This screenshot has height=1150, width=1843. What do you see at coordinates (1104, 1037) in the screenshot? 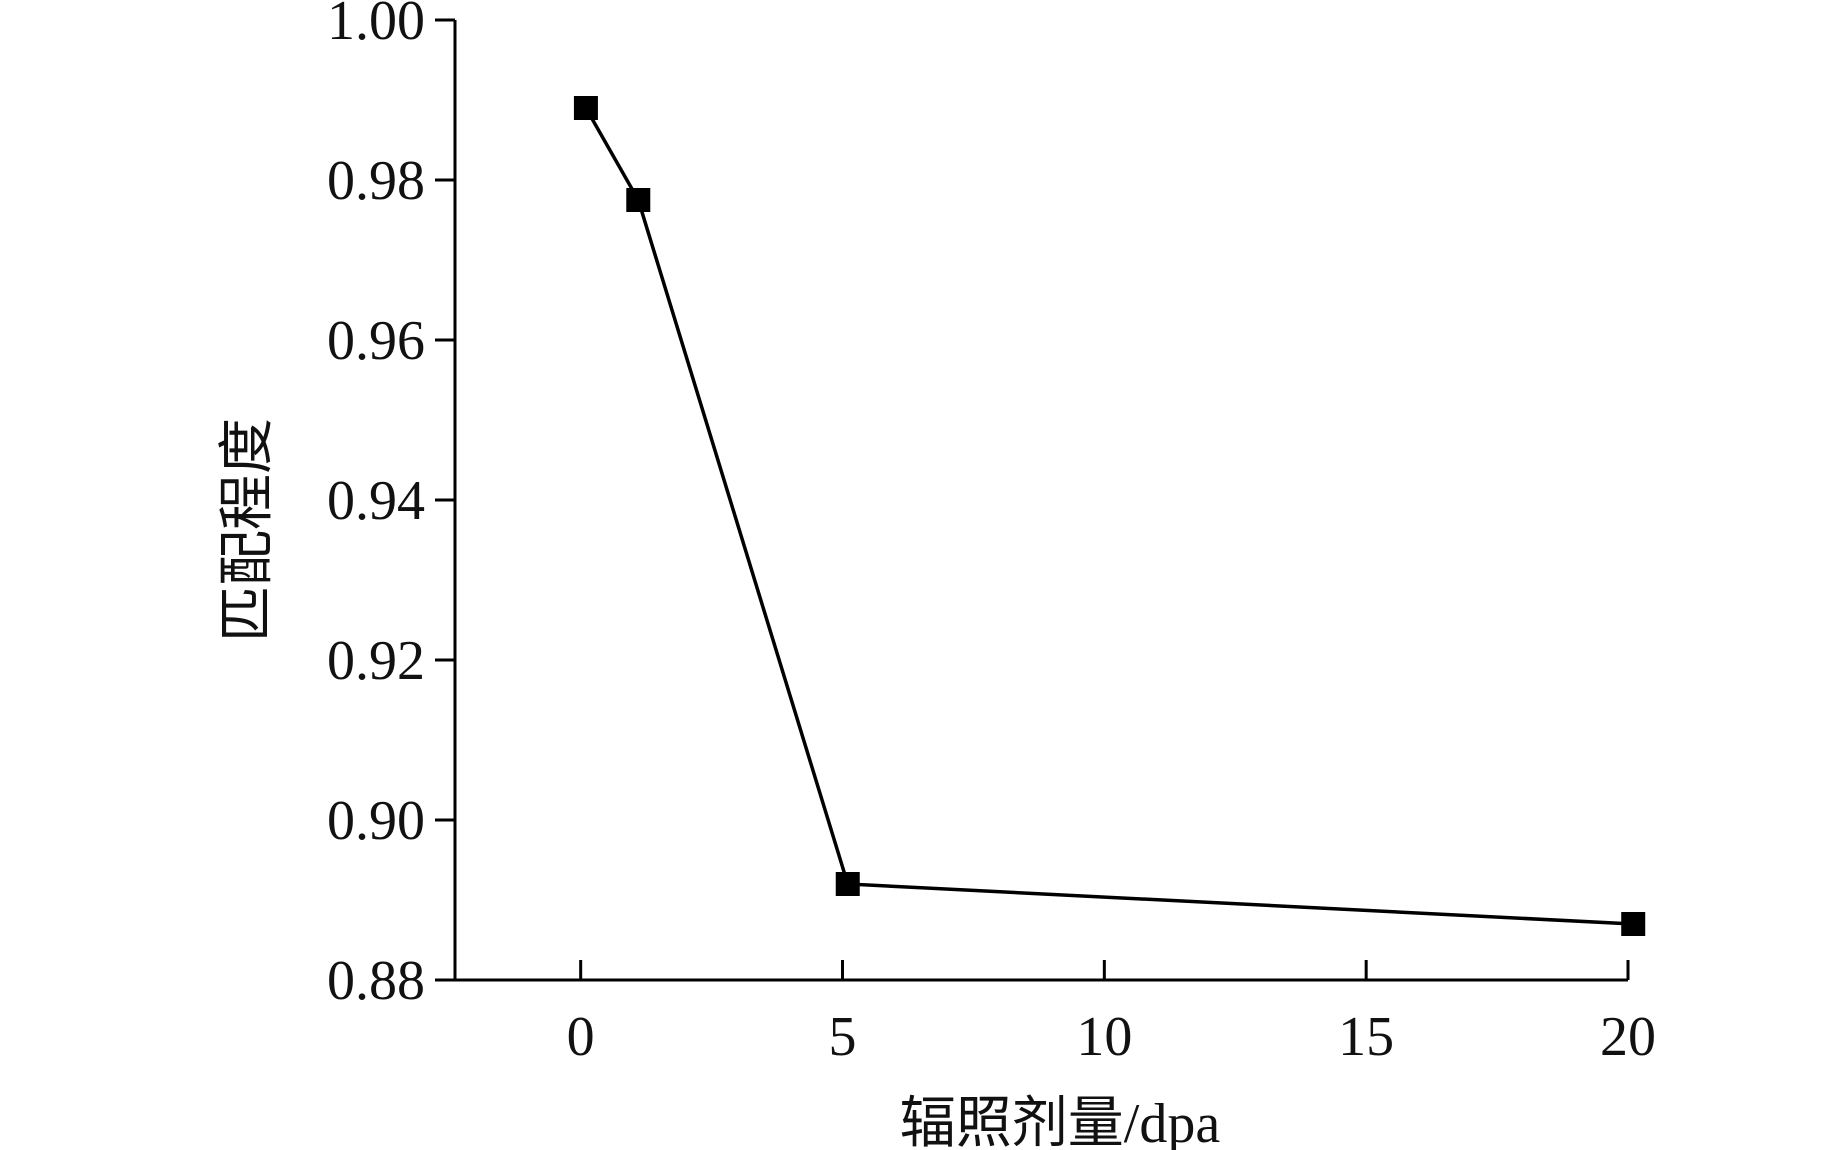
I see `x-tick-label: 10` at bounding box center [1104, 1037].